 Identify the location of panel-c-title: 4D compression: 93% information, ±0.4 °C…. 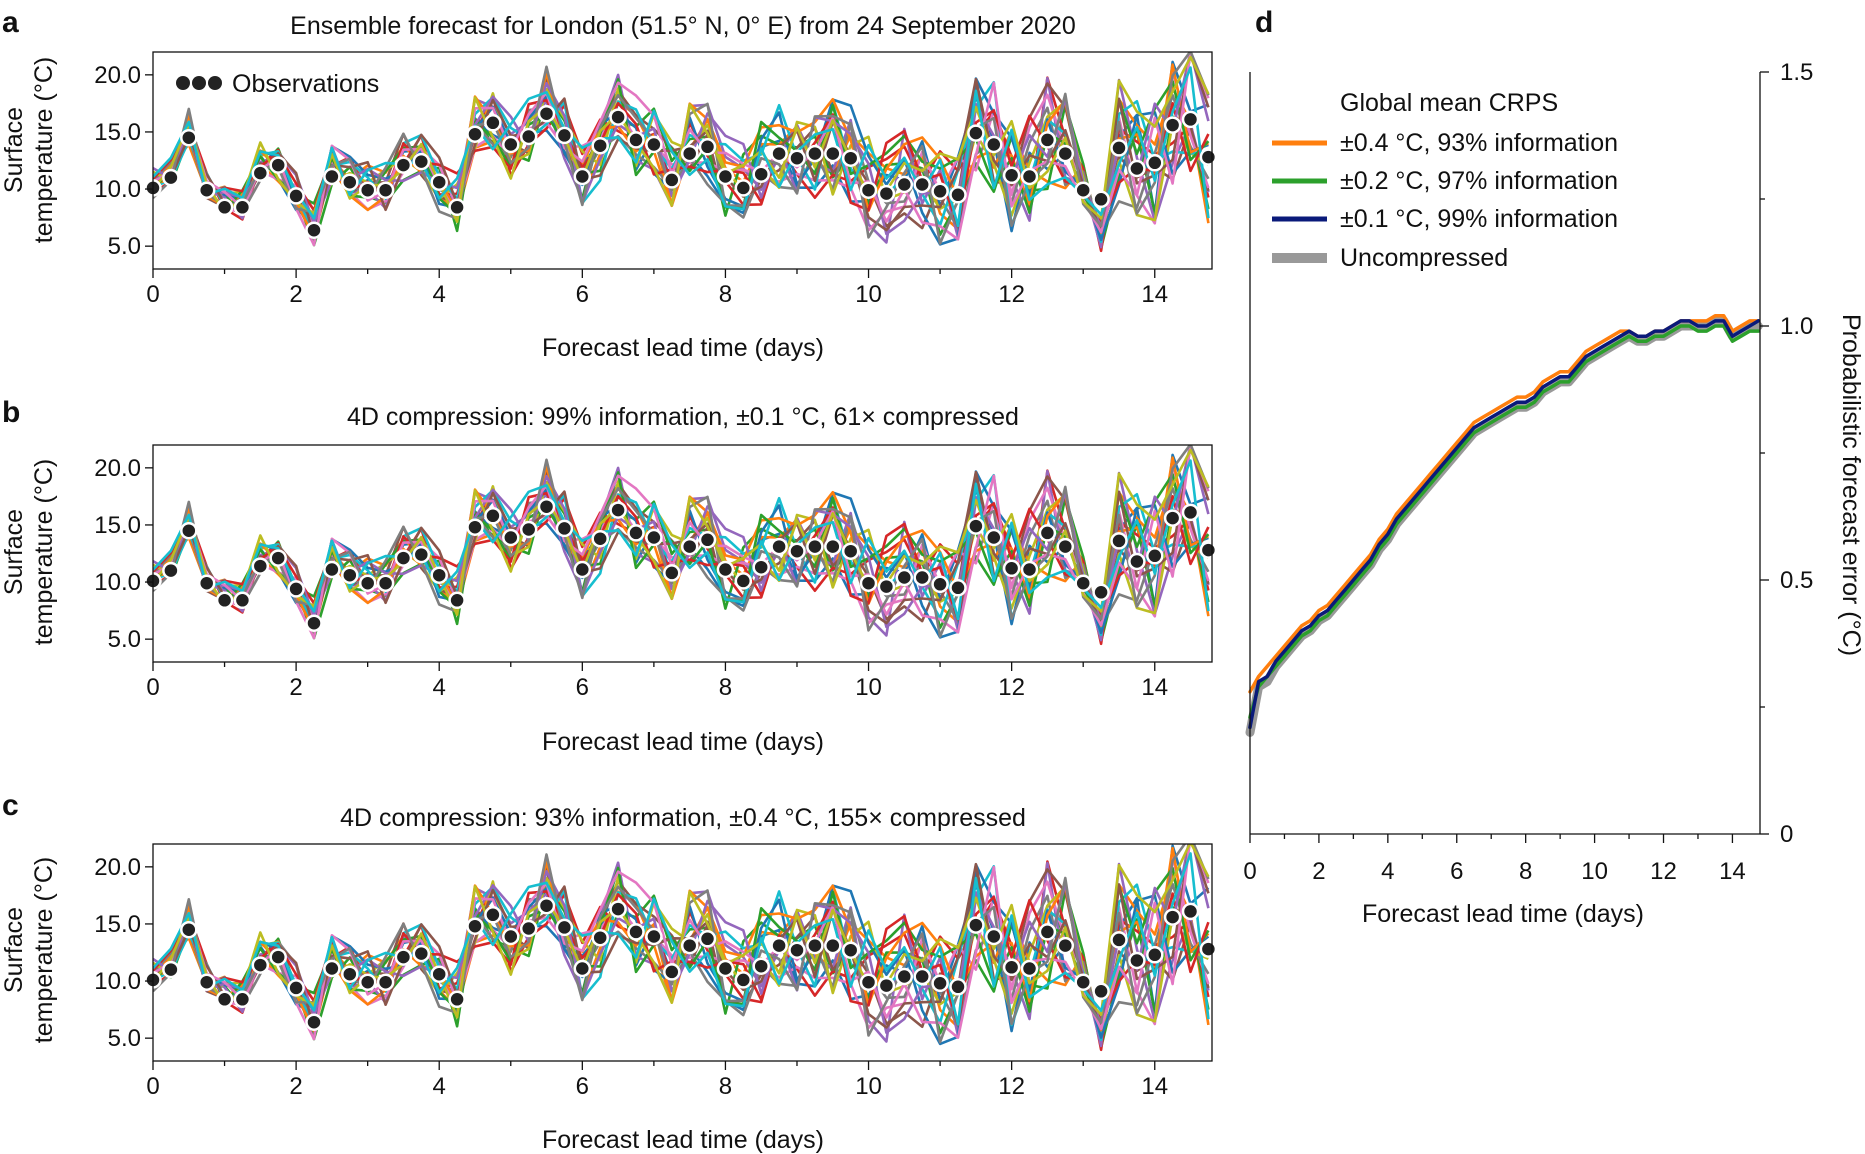
(683, 818).